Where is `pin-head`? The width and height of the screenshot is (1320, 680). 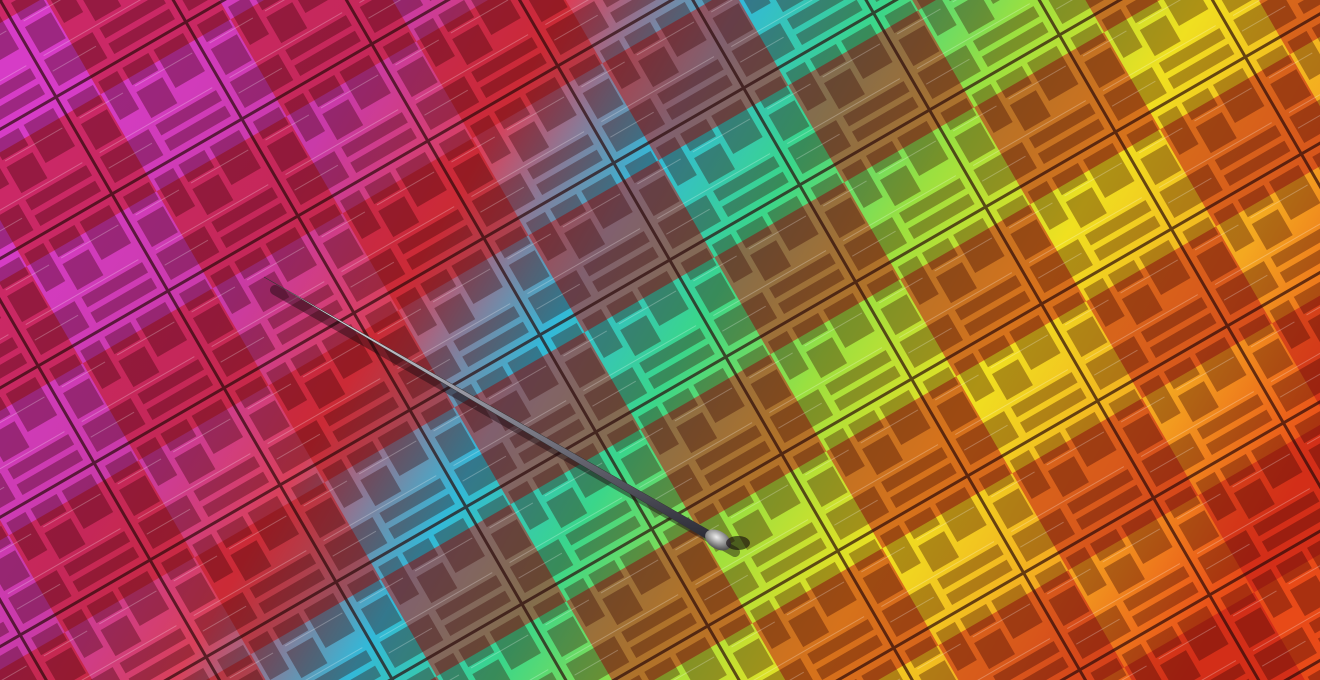 pin-head is located at coordinates (718, 540).